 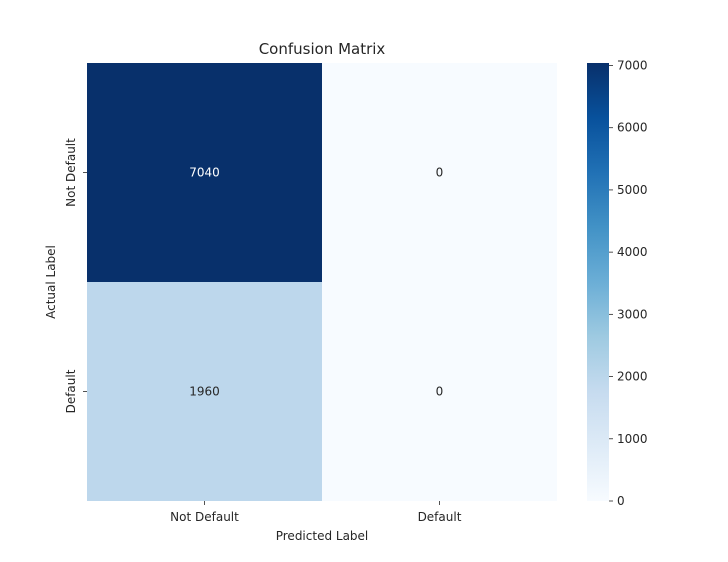 I want to click on colorbar-gradient, so click(x=598, y=282).